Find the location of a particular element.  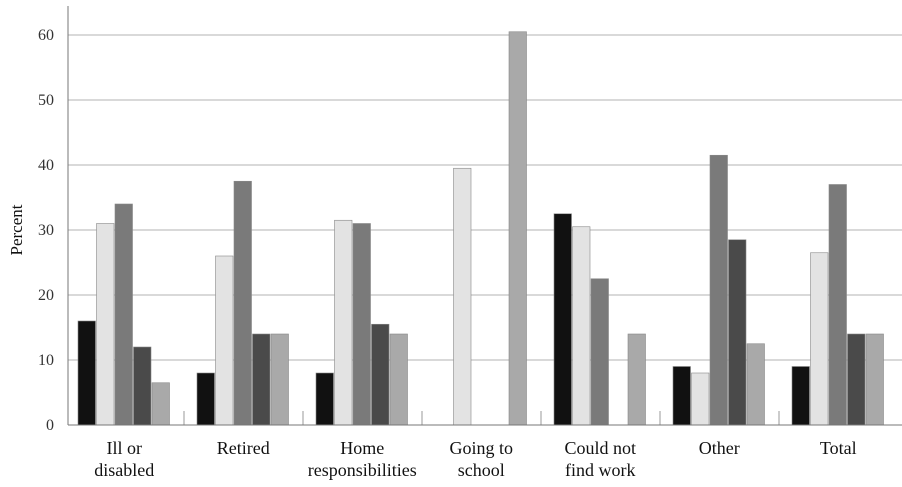

y-axis-label: Percent is located at coordinates (16, 229).